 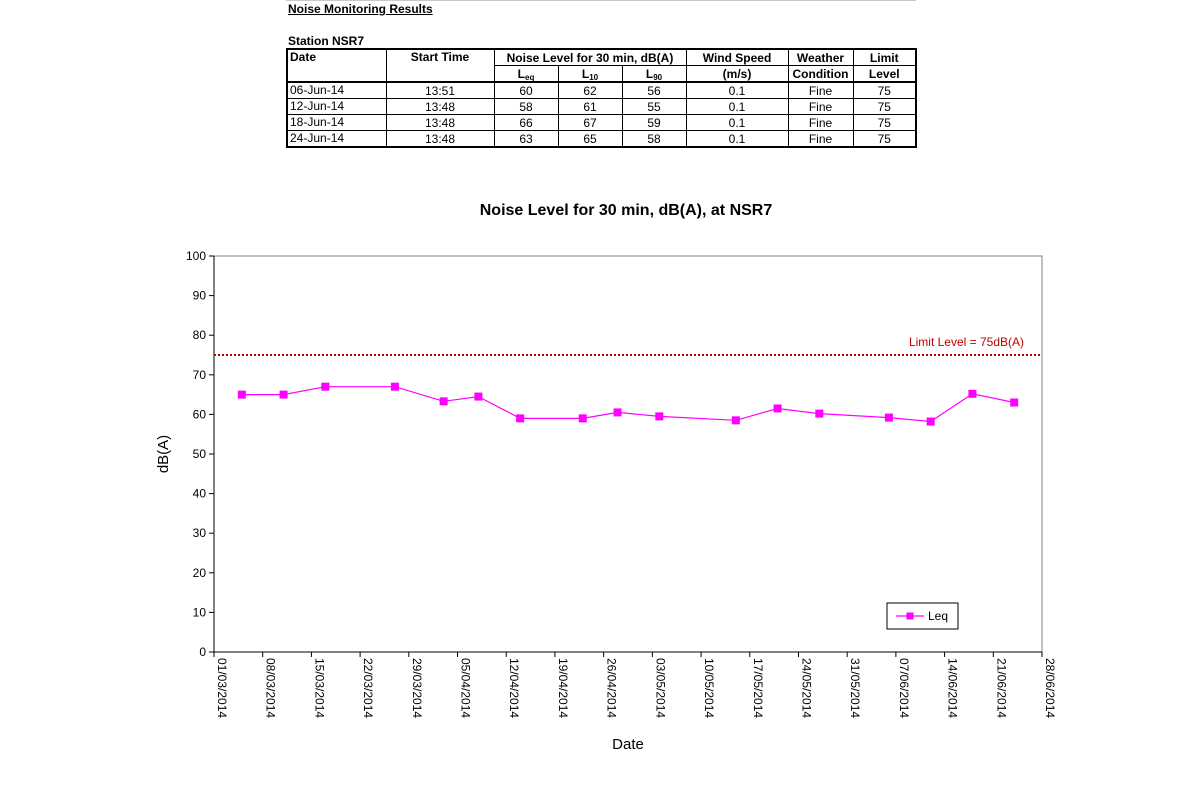 I want to click on x-tick-label: 05/04/2014, so click(x=466, y=688).